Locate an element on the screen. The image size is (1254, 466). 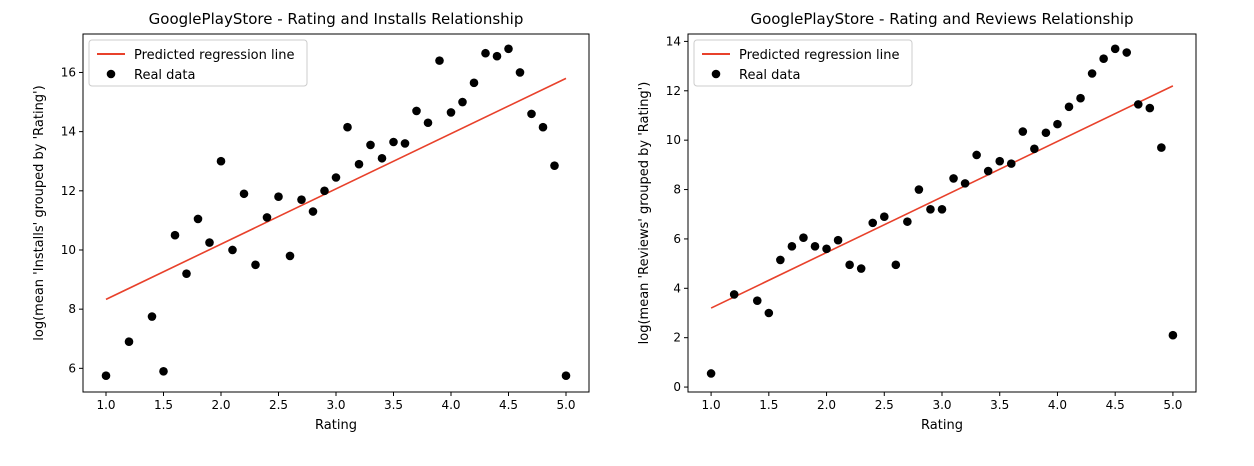
y-axis-label: log(mean 'Reviews' grouped by 'Rating') is located at coordinates (644, 213).